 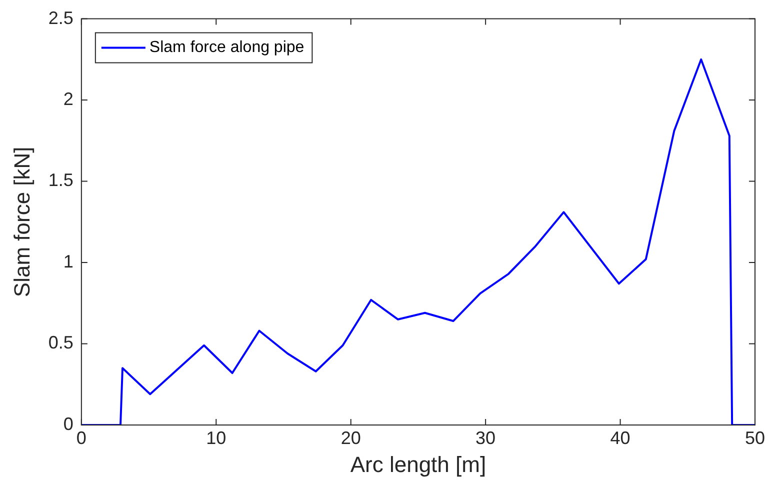 What do you see at coordinates (68, 99) in the screenshot?
I see `y-tick-label: 2` at bounding box center [68, 99].